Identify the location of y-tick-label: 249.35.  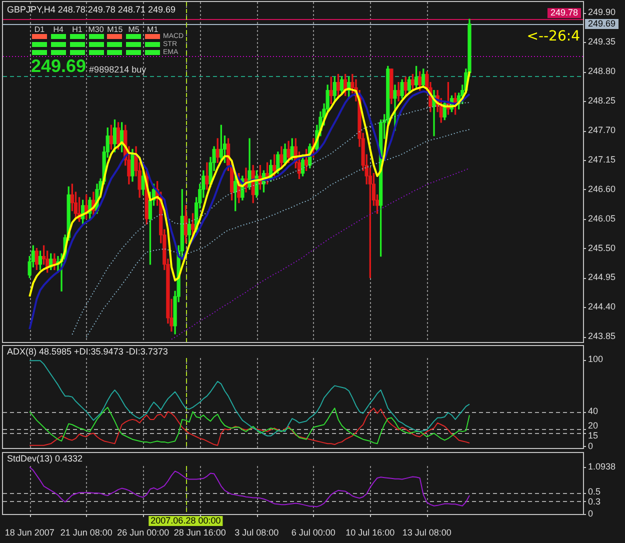
(602, 41).